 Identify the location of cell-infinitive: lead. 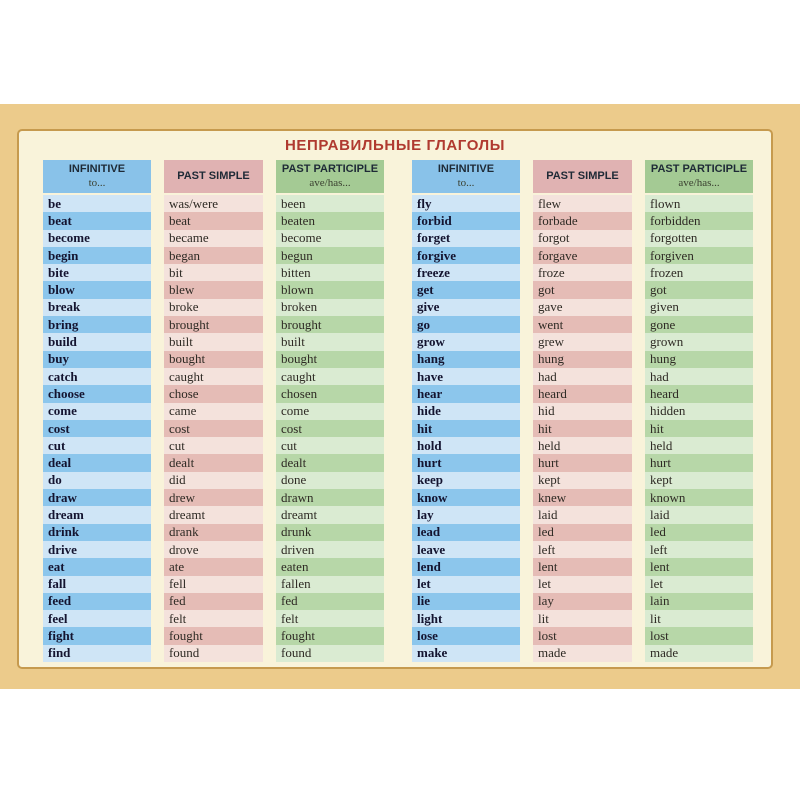
(466, 532).